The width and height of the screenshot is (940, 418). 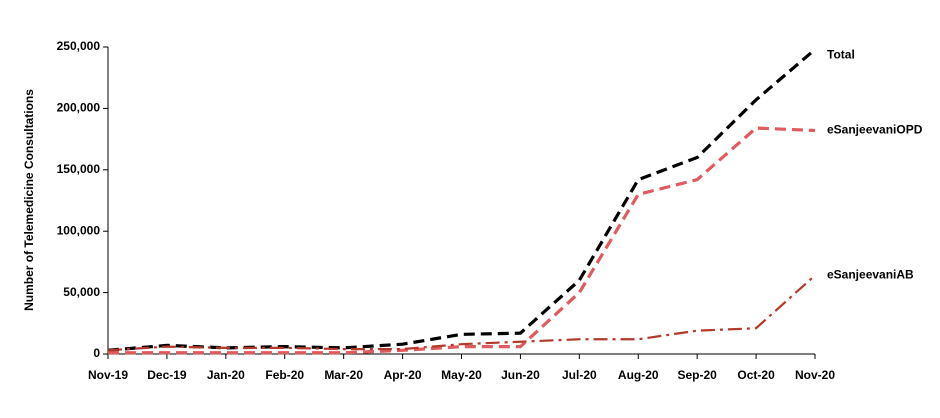 What do you see at coordinates (638, 375) in the screenshot?
I see `x-tick-label: Aug-20` at bounding box center [638, 375].